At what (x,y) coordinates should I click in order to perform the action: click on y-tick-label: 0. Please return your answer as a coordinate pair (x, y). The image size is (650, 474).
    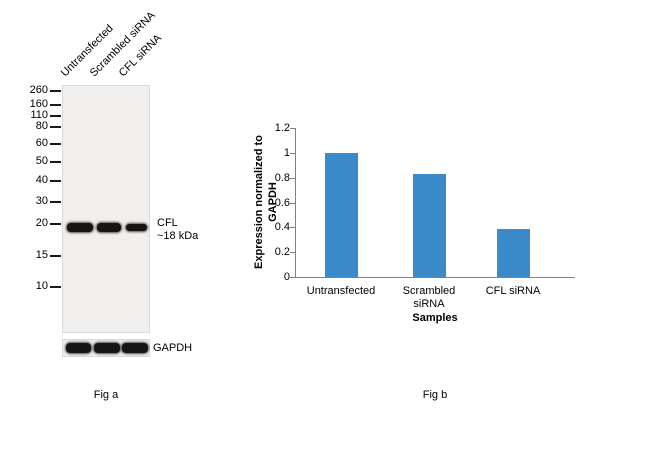
    Looking at the image, I should click on (286, 277).